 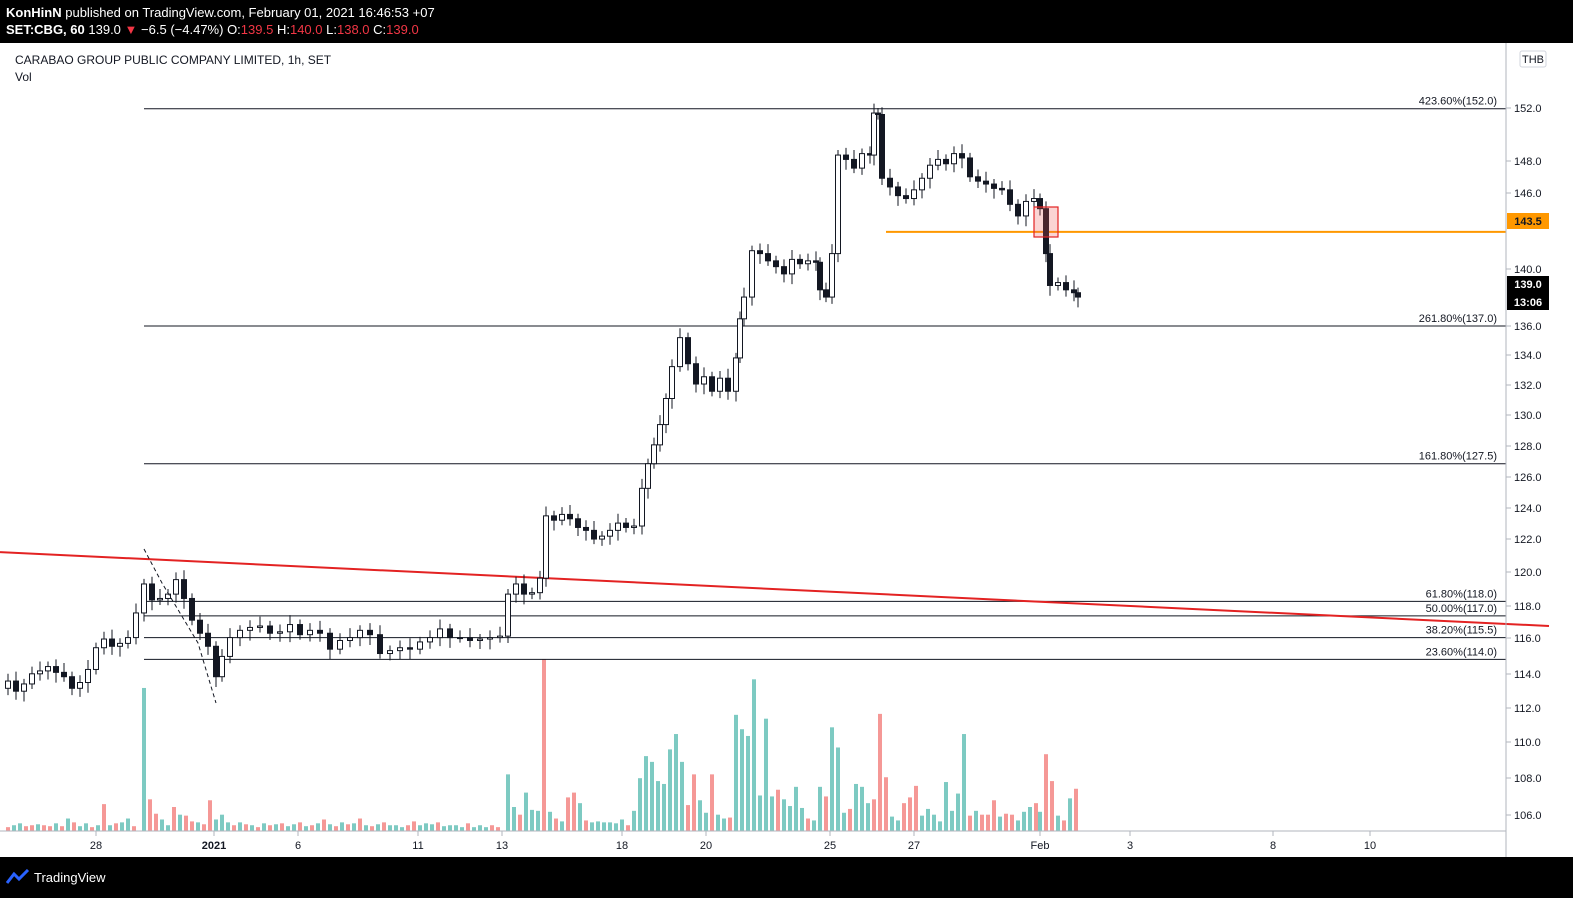 I want to click on y-tick-label: 140.0, so click(x=1528, y=270).